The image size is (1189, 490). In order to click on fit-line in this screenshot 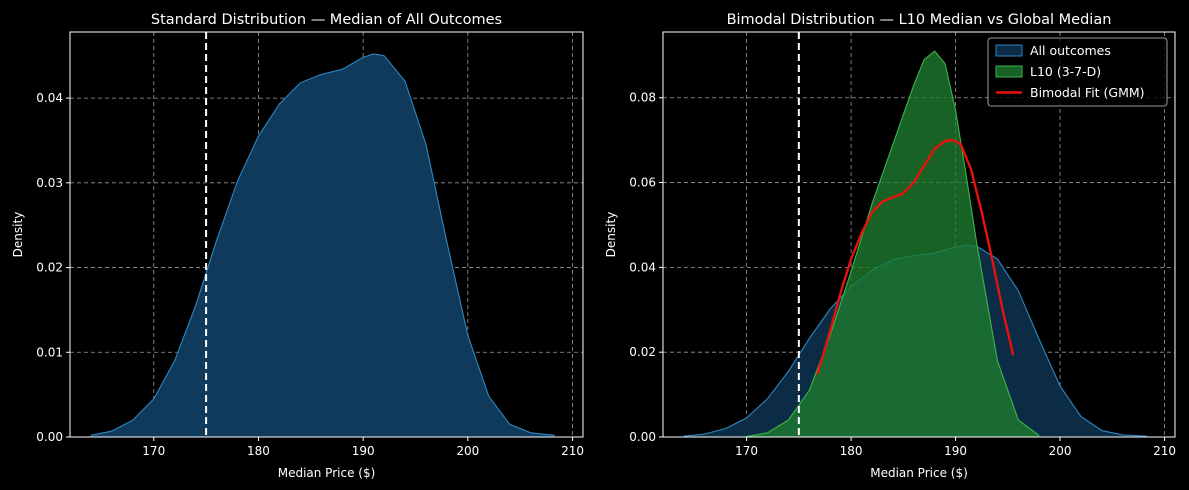, I will do `click(915, 256)`.